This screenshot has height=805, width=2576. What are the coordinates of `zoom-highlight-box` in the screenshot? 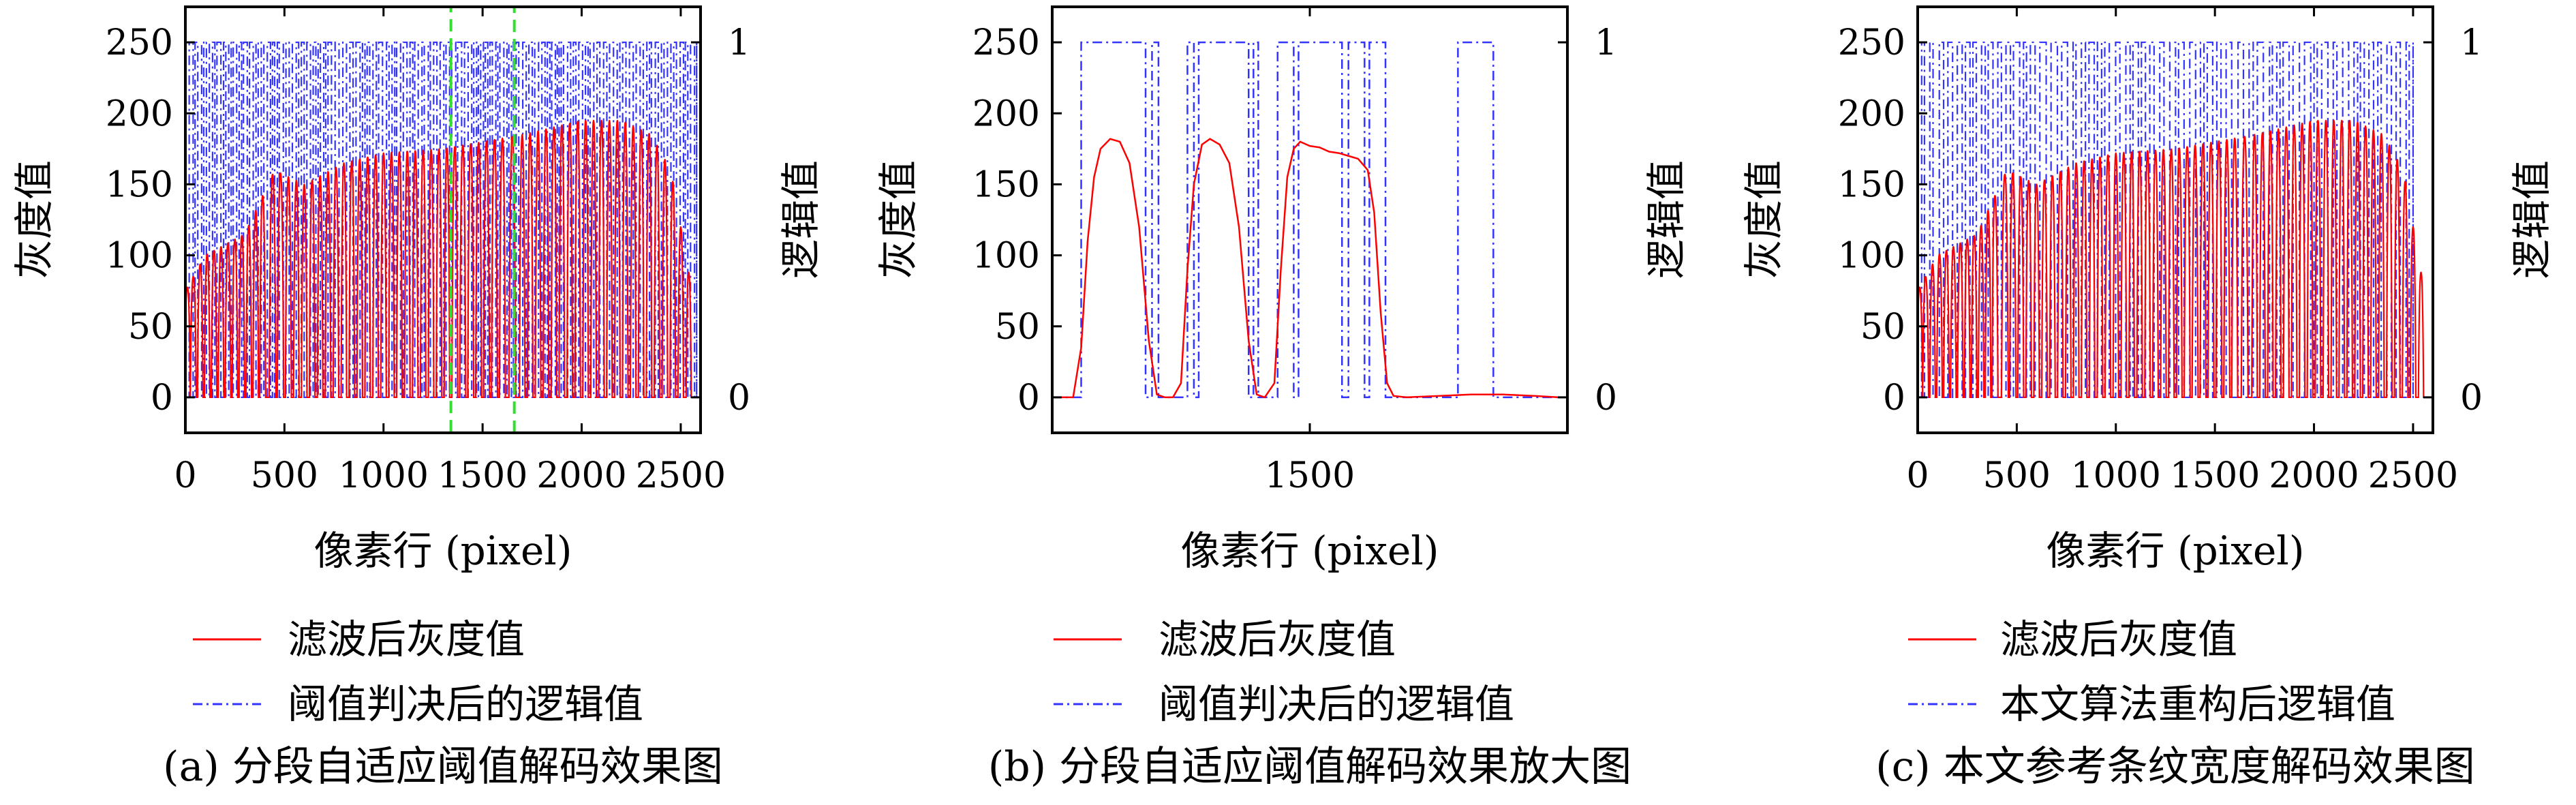 It's located at (482, 220).